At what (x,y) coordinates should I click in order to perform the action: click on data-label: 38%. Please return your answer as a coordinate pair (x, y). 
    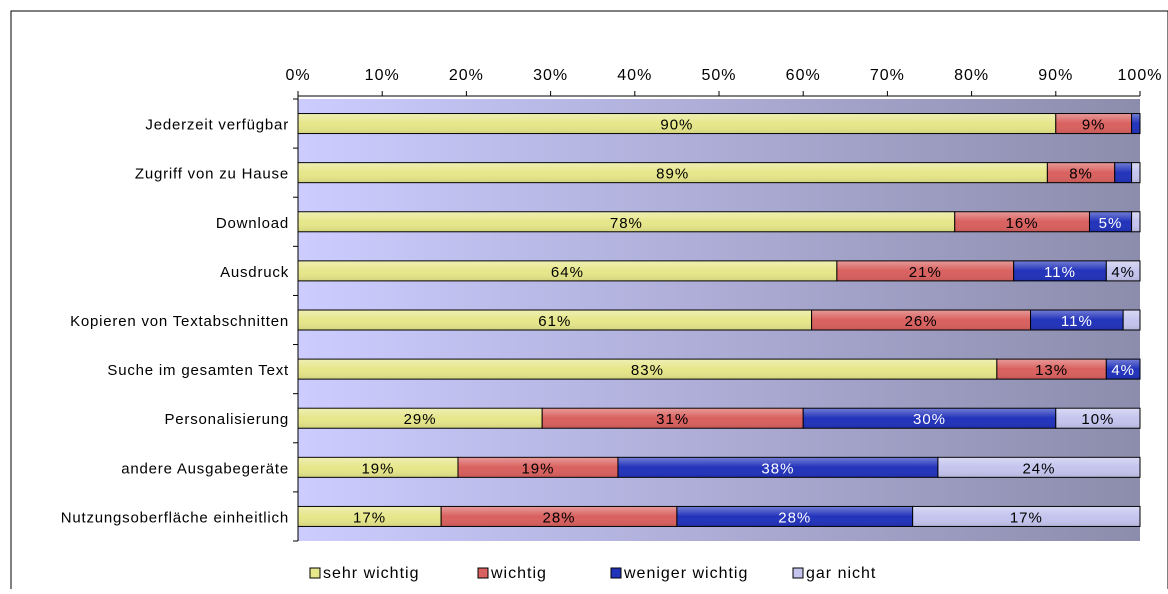
    Looking at the image, I should click on (777, 468).